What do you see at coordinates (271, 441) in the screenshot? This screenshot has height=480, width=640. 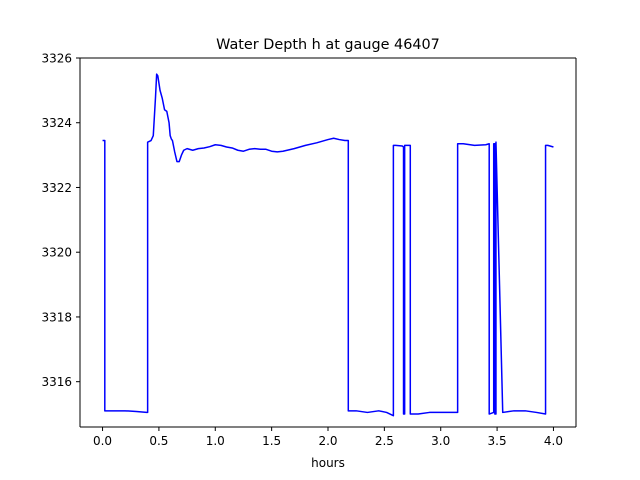 I see `x-tick-label: 1.5` at bounding box center [271, 441].